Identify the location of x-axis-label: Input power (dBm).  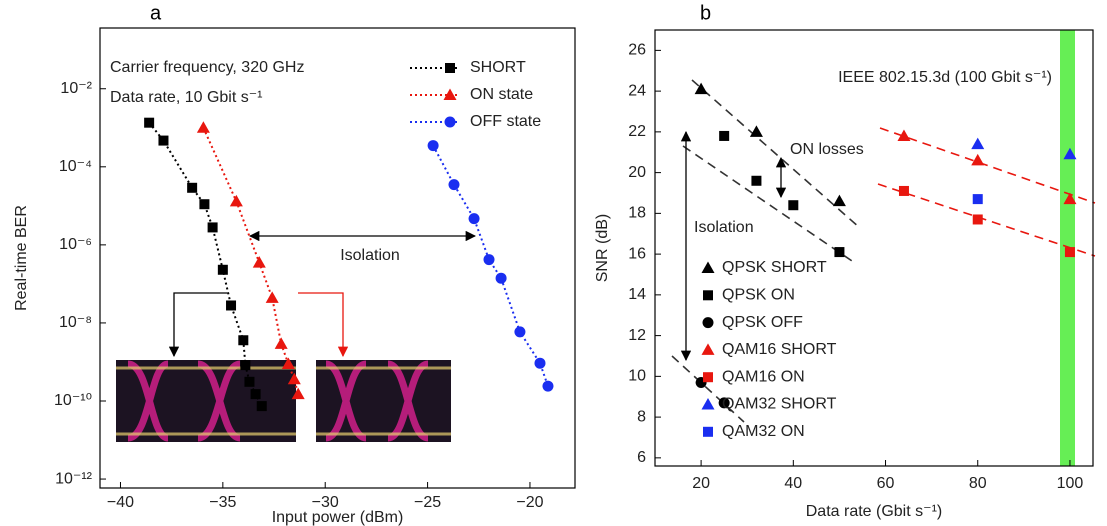
(338, 517).